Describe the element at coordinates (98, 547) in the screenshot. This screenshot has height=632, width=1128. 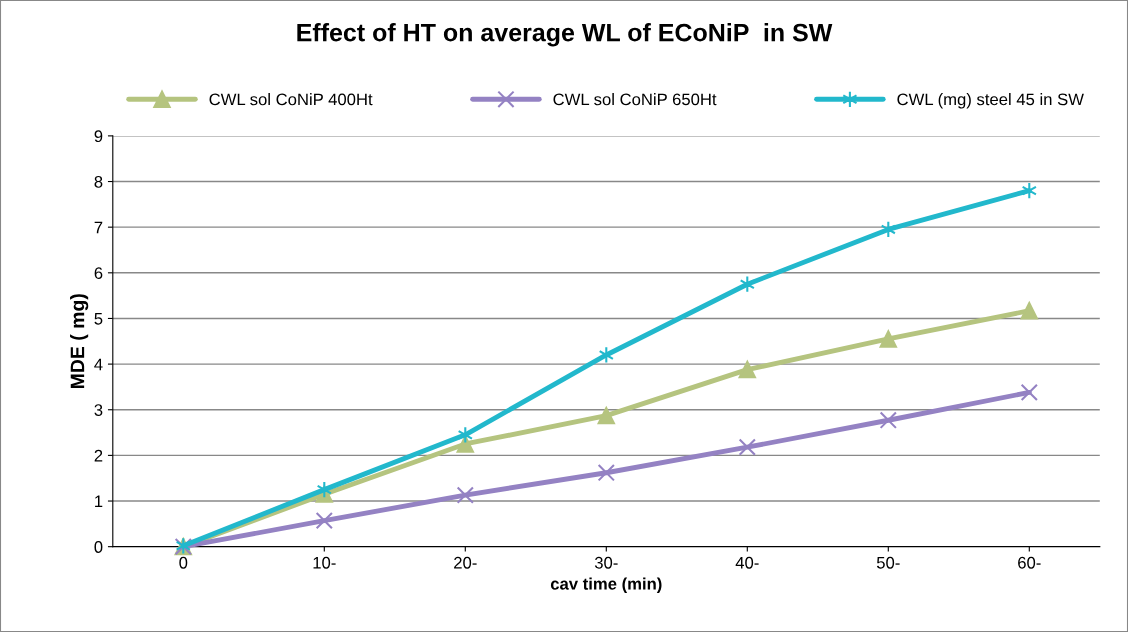
I see `y-tick-label: 0` at that location.